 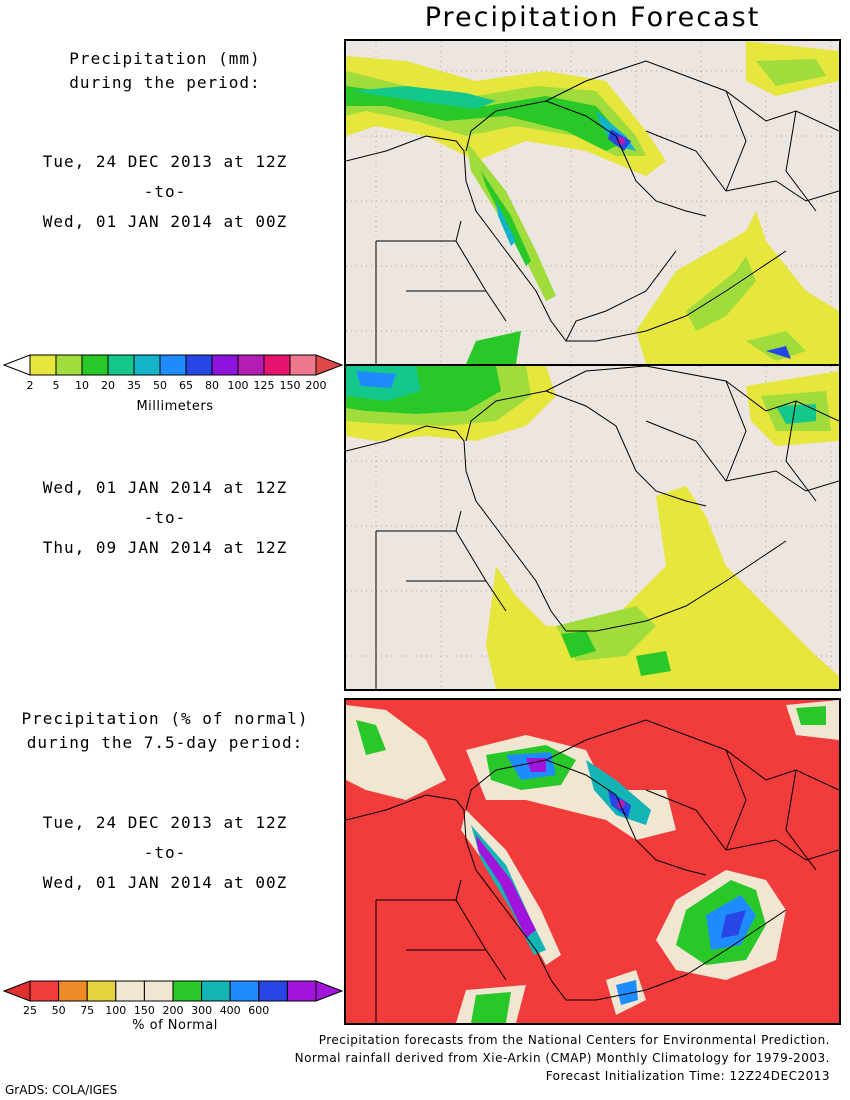 What do you see at coordinates (134, 385) in the screenshot?
I see `colorbar-tick-label: 35` at bounding box center [134, 385].